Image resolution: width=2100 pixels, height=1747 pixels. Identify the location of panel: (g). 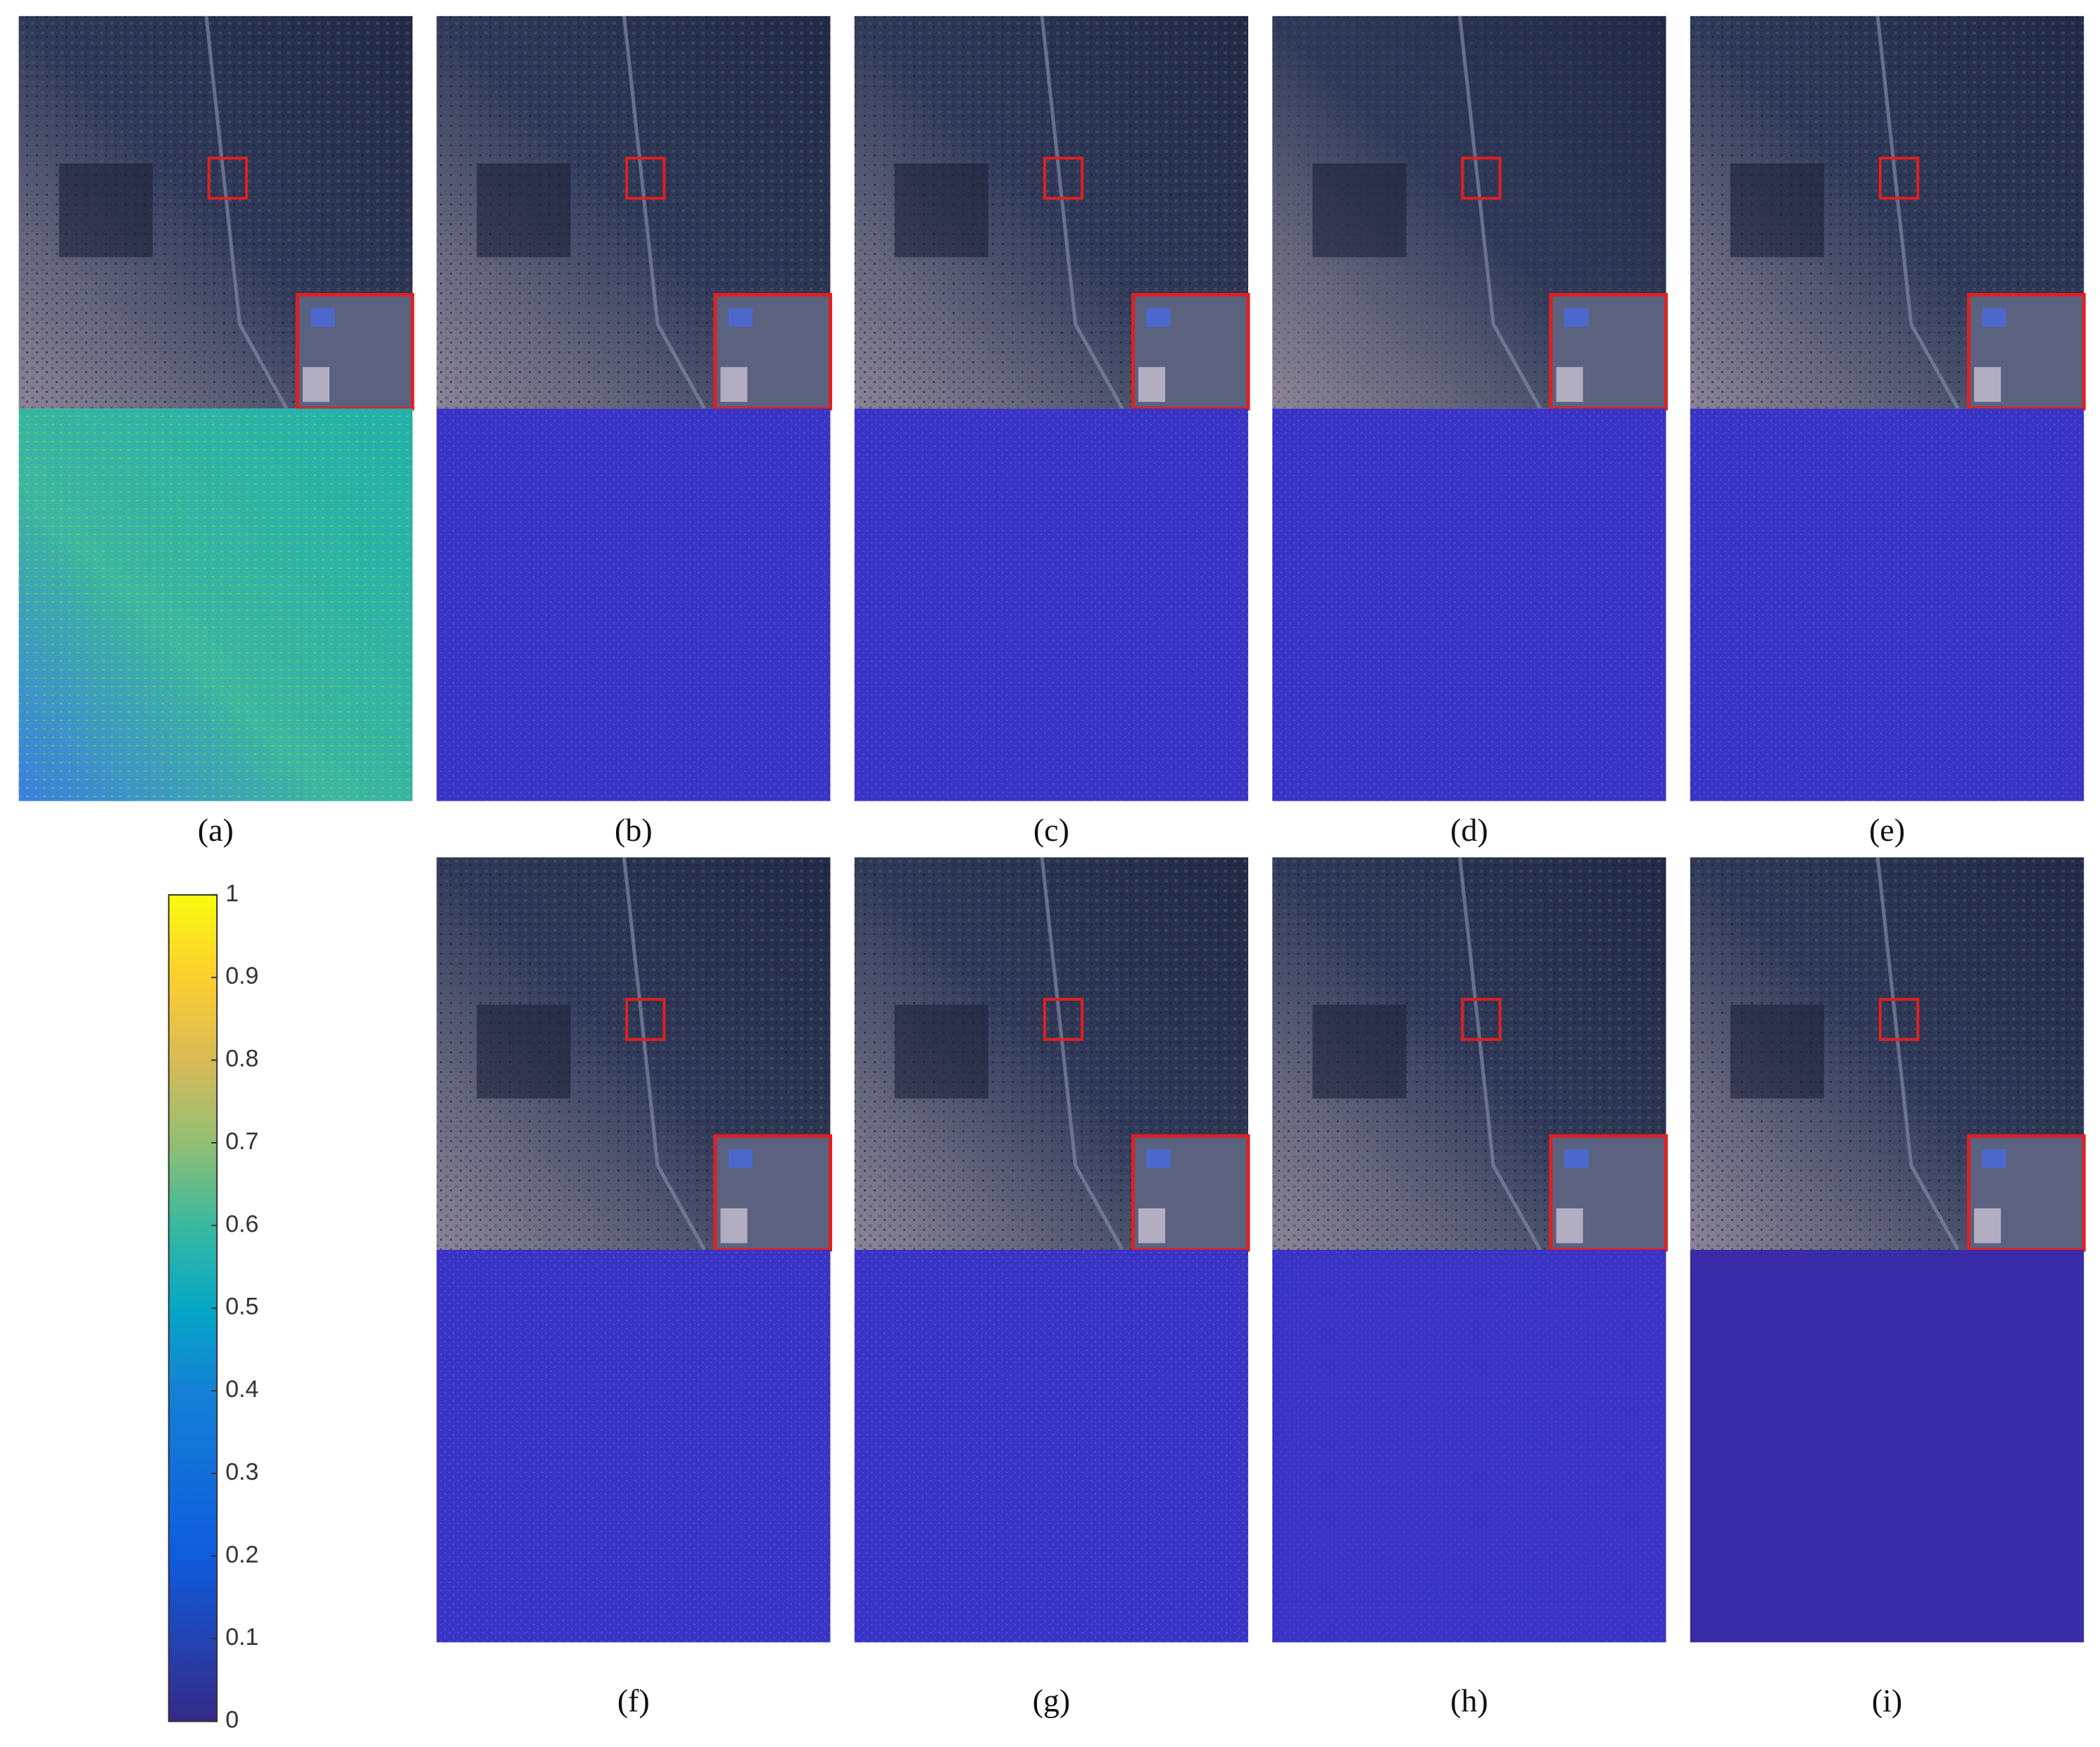
(1052, 1287).